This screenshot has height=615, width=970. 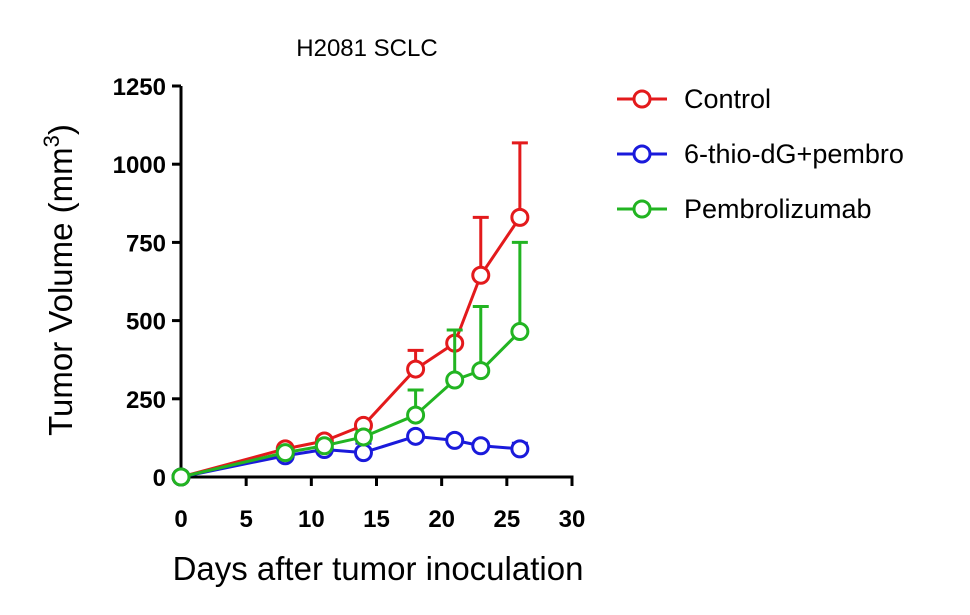 What do you see at coordinates (159, 478) in the screenshot?
I see `y-tick-label-0: 0` at bounding box center [159, 478].